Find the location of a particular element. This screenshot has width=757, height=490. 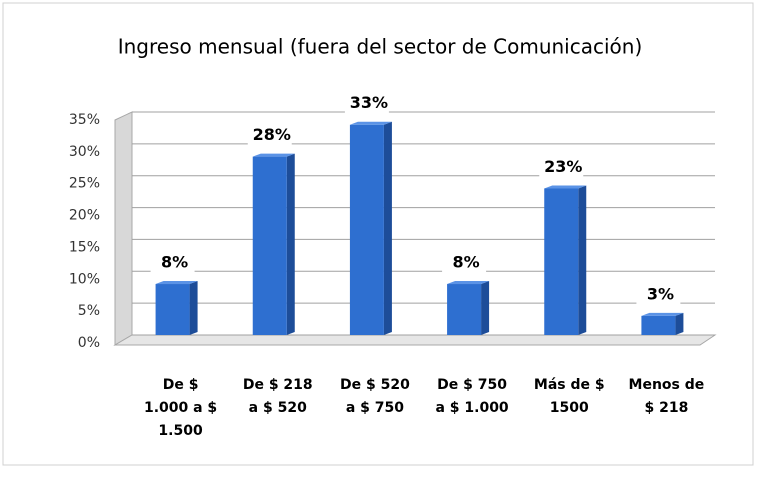

x-tick-label: Más de $1500 is located at coordinates (569, 396).